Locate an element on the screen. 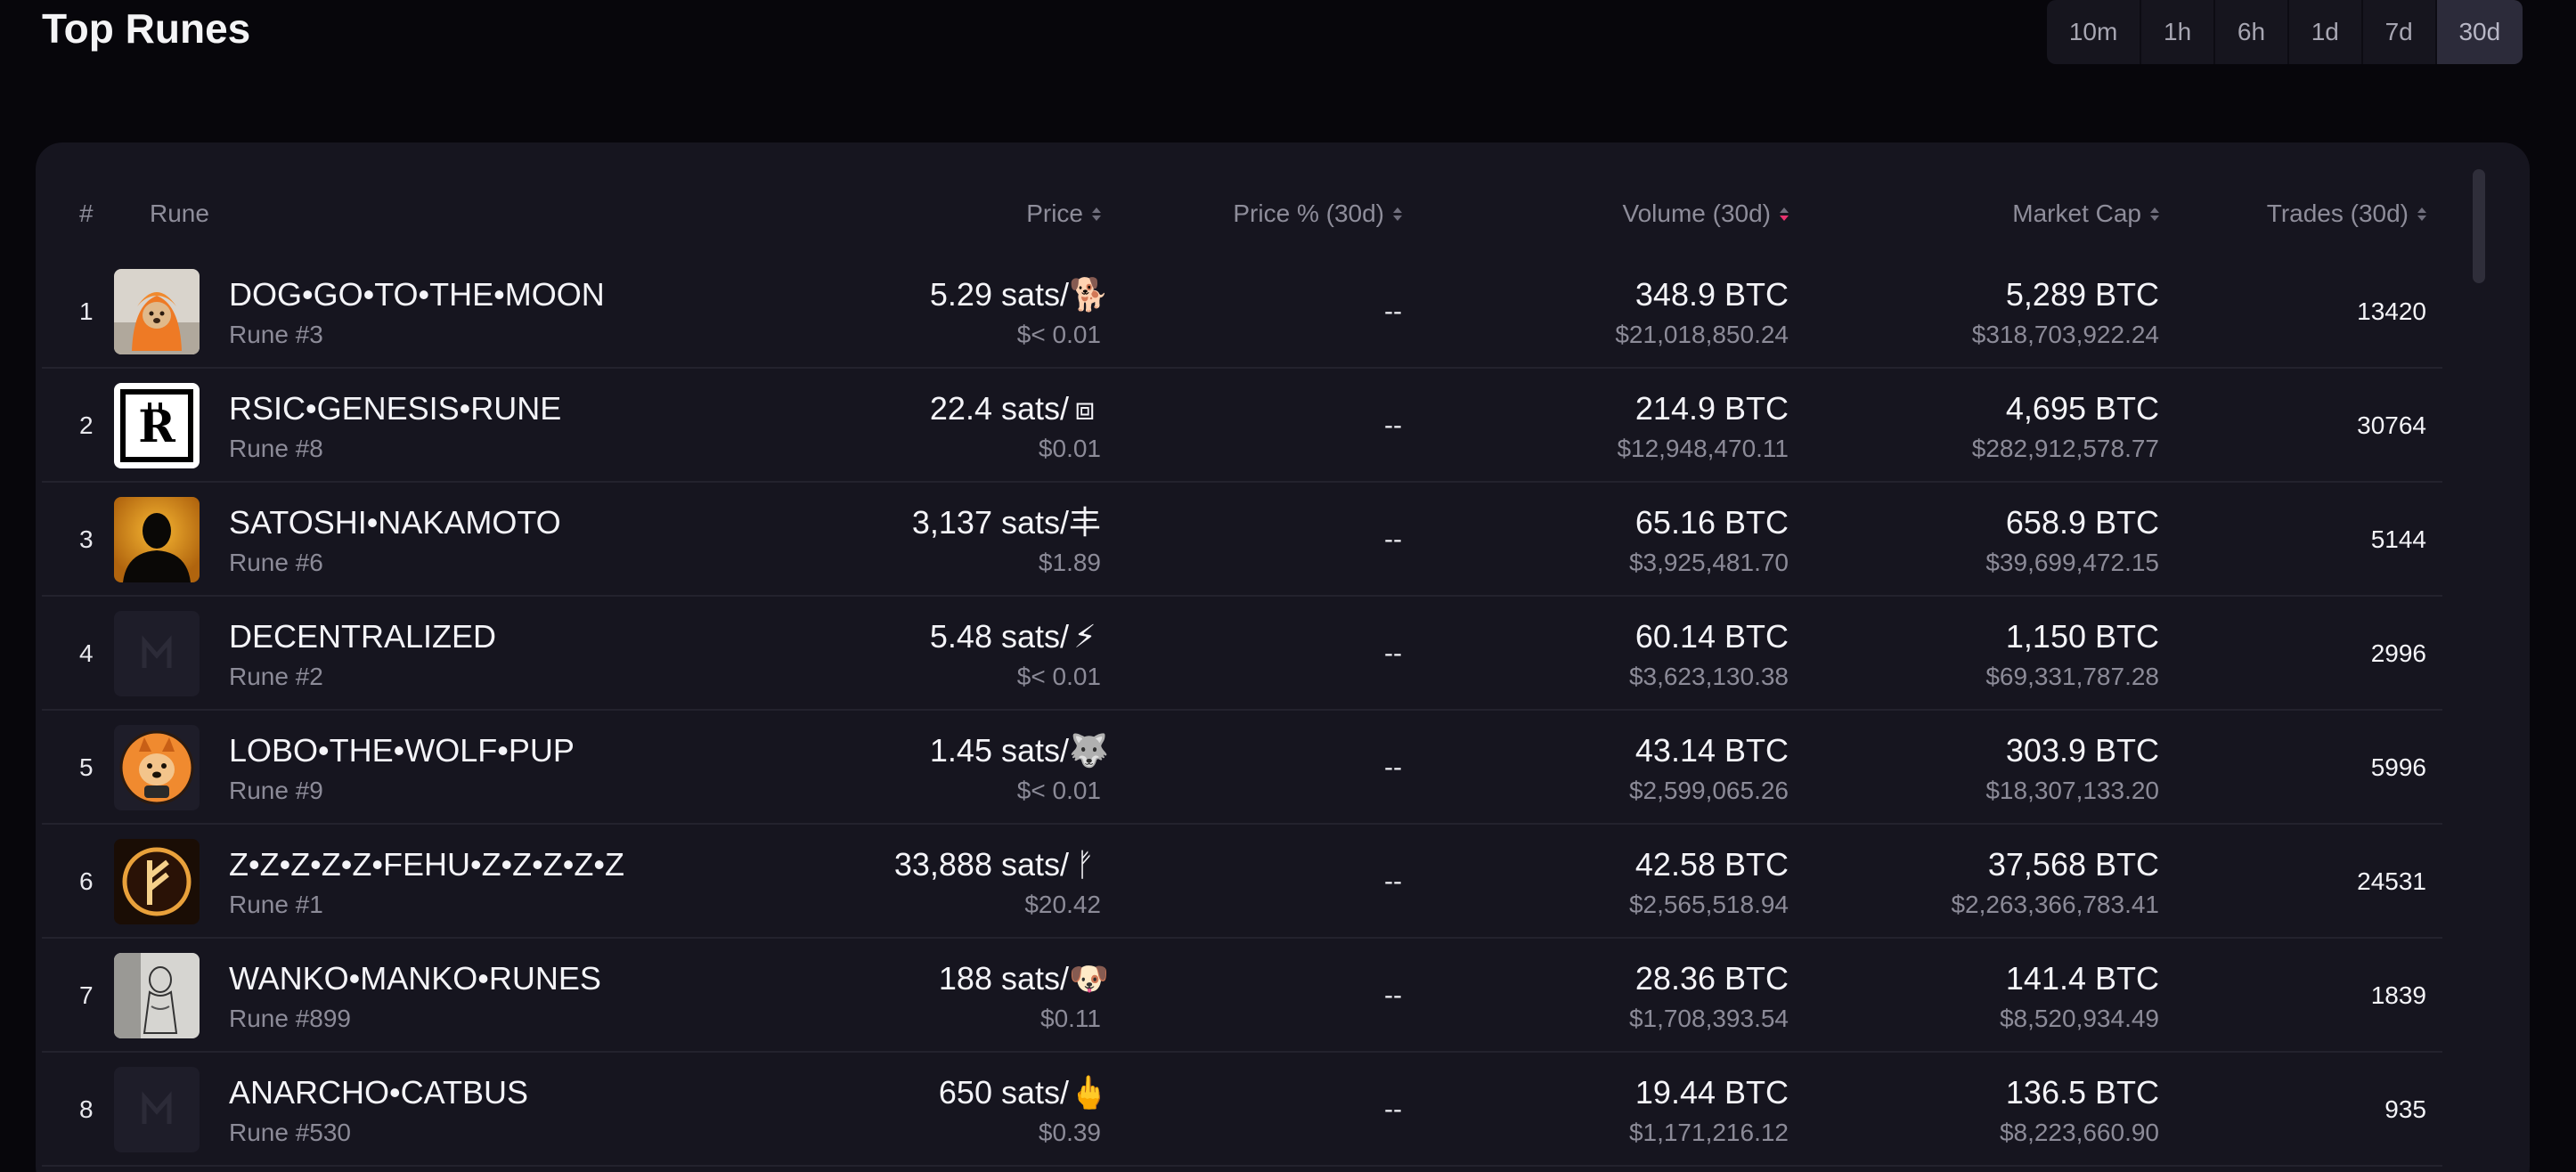 The height and width of the screenshot is (1172, 2576). rune-number: Rune #3 is located at coordinates (276, 334).